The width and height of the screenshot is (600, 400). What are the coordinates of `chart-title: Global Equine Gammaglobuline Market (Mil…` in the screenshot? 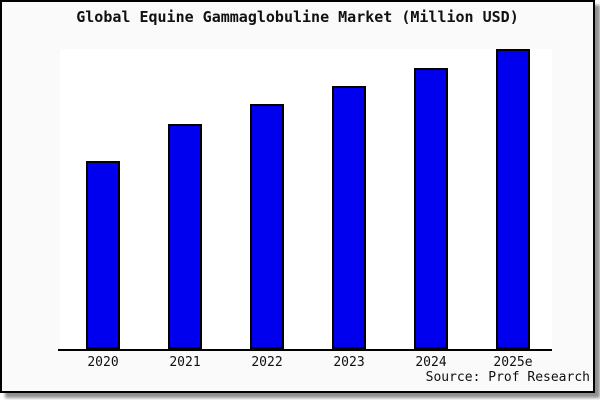 It's located at (297, 17).